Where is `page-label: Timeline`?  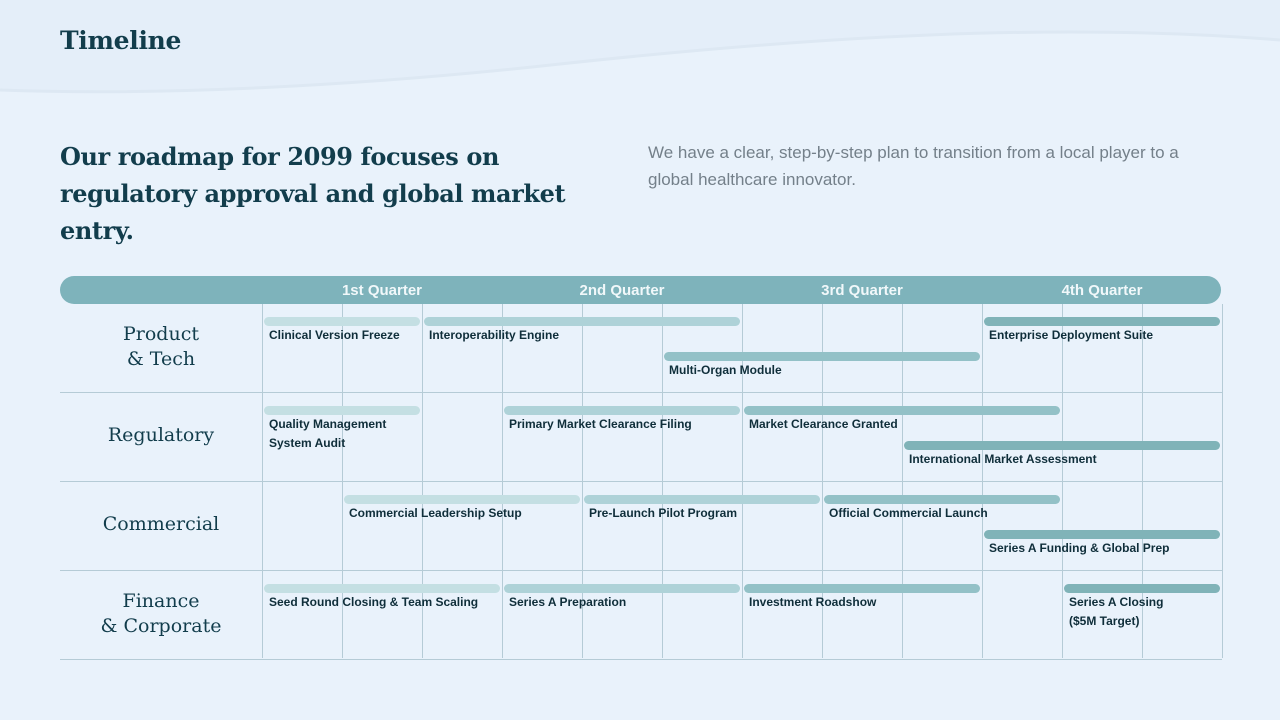
page-label: Timeline is located at coordinates (121, 40).